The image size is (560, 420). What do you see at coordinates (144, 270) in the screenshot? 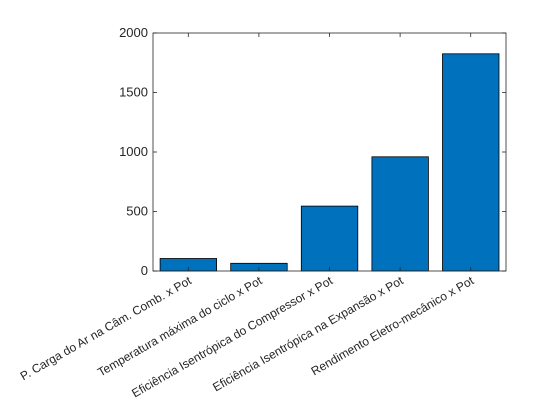
I see `y-tick-label: 0` at bounding box center [144, 270].